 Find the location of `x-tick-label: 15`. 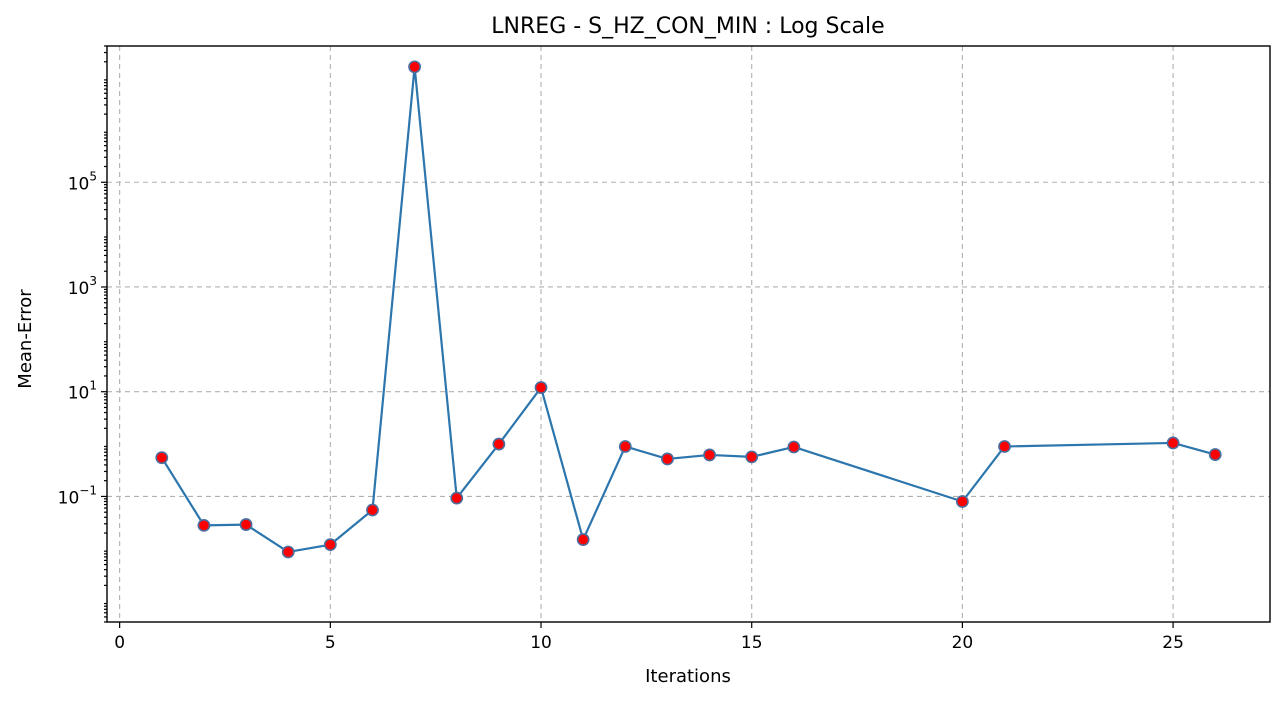

x-tick-label: 15 is located at coordinates (752, 643).